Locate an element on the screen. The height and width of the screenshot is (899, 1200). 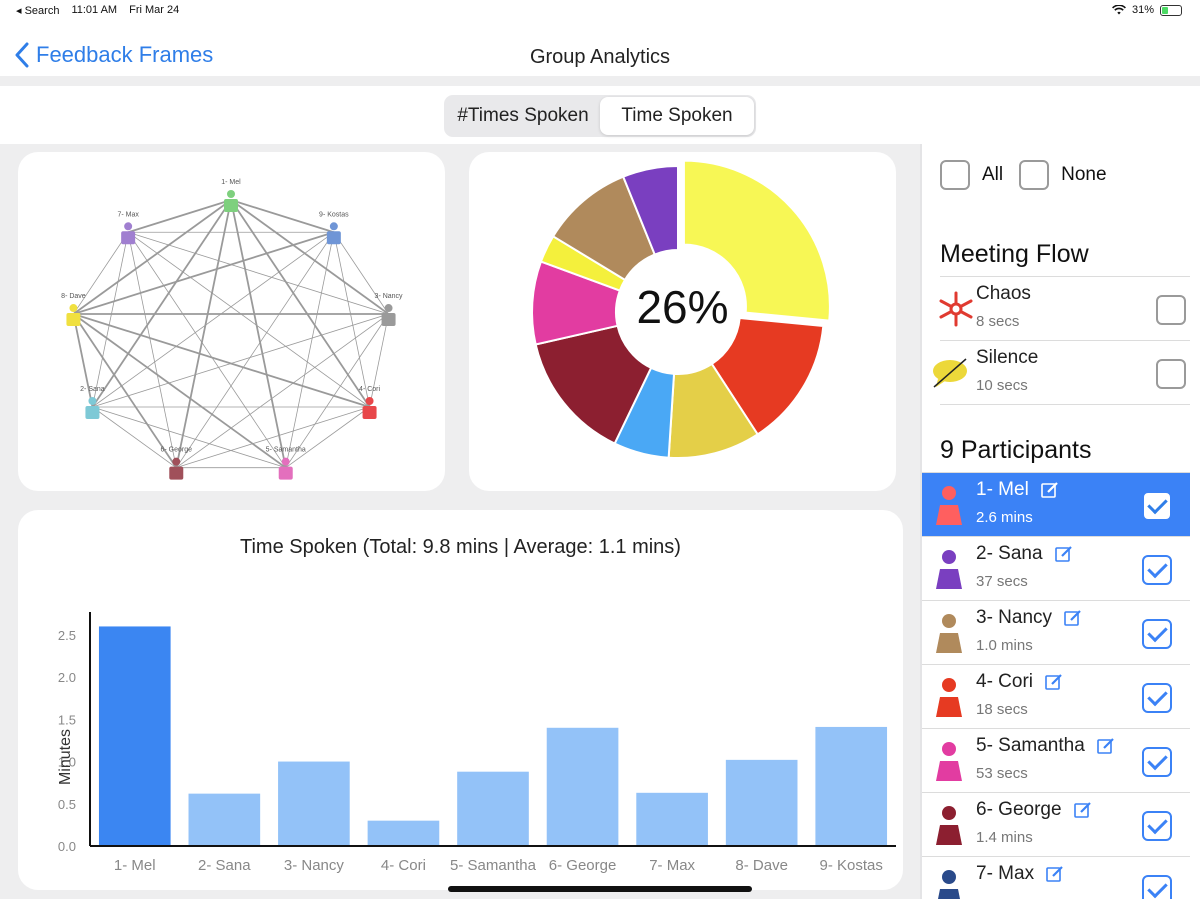
y-axis-label: Minutes is located at coordinates (65, 757).